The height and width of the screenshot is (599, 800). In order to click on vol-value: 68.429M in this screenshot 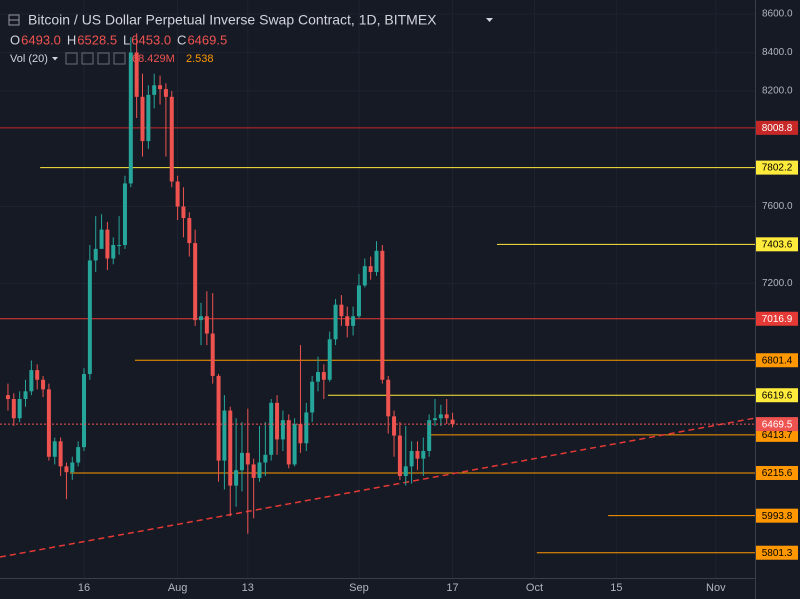, I will do `click(153, 59)`.